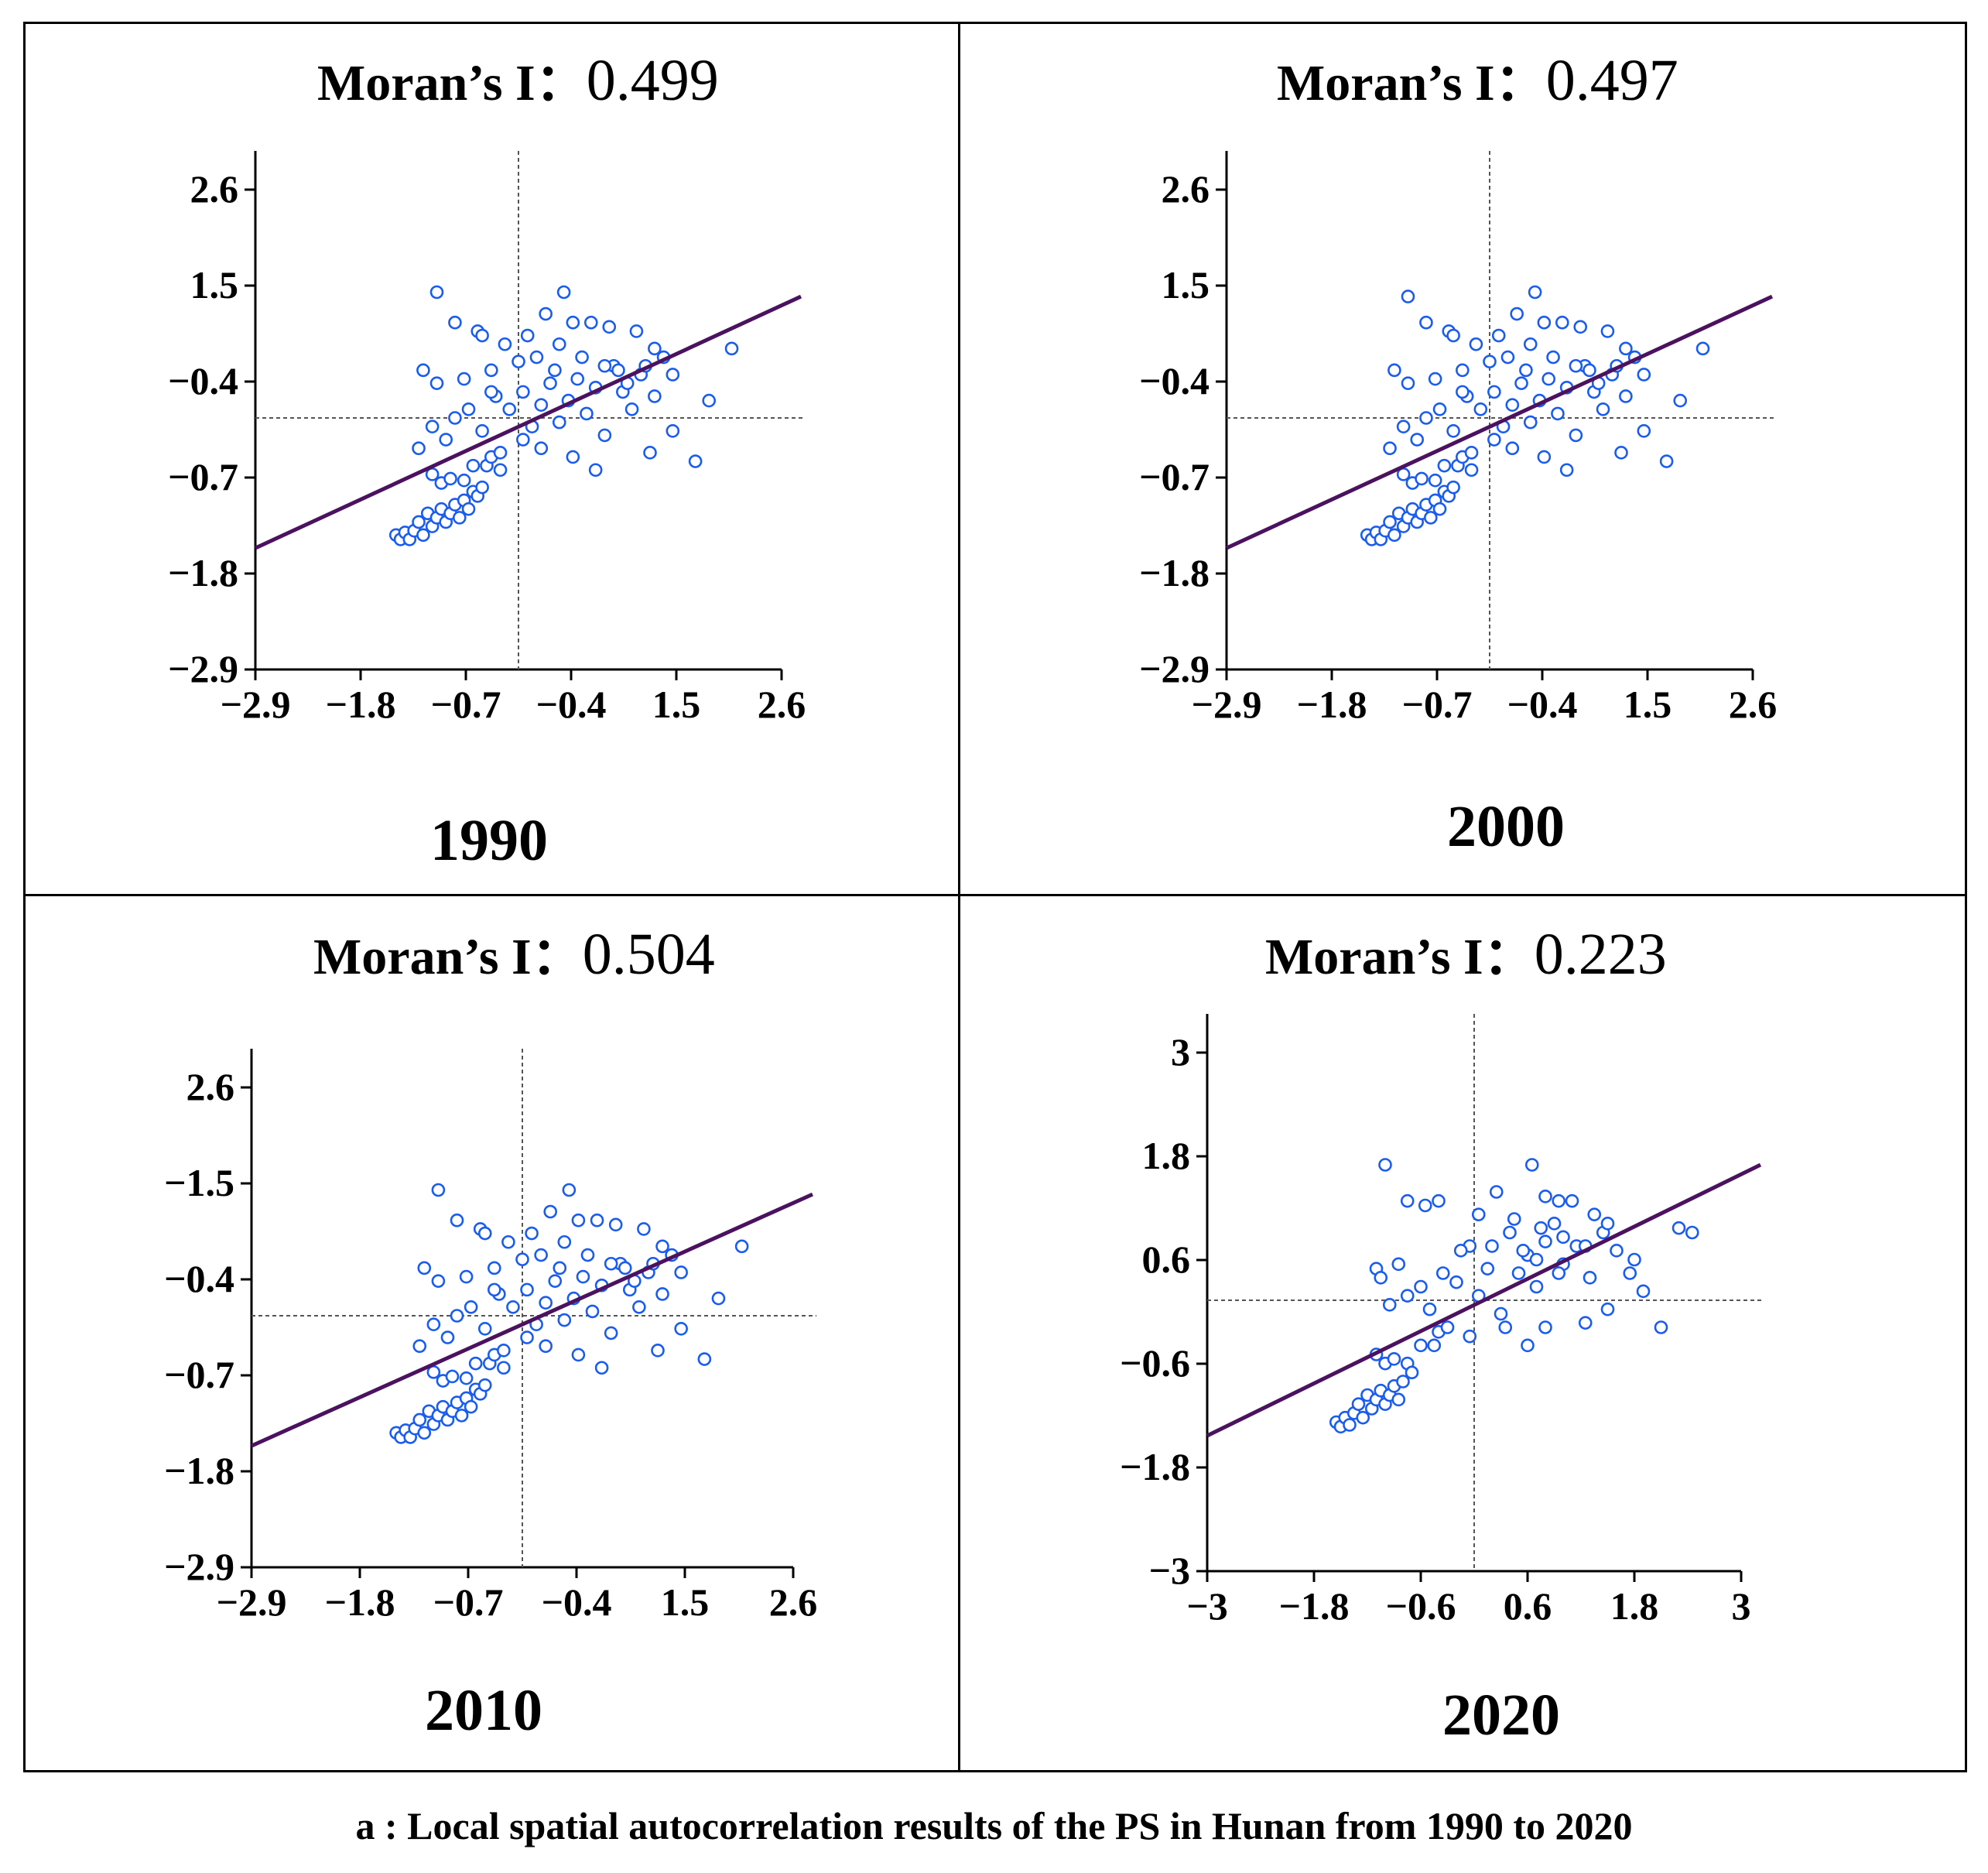  What do you see at coordinates (203, 477) in the screenshot?
I see `y-tick-label: −0.7` at bounding box center [203, 477].